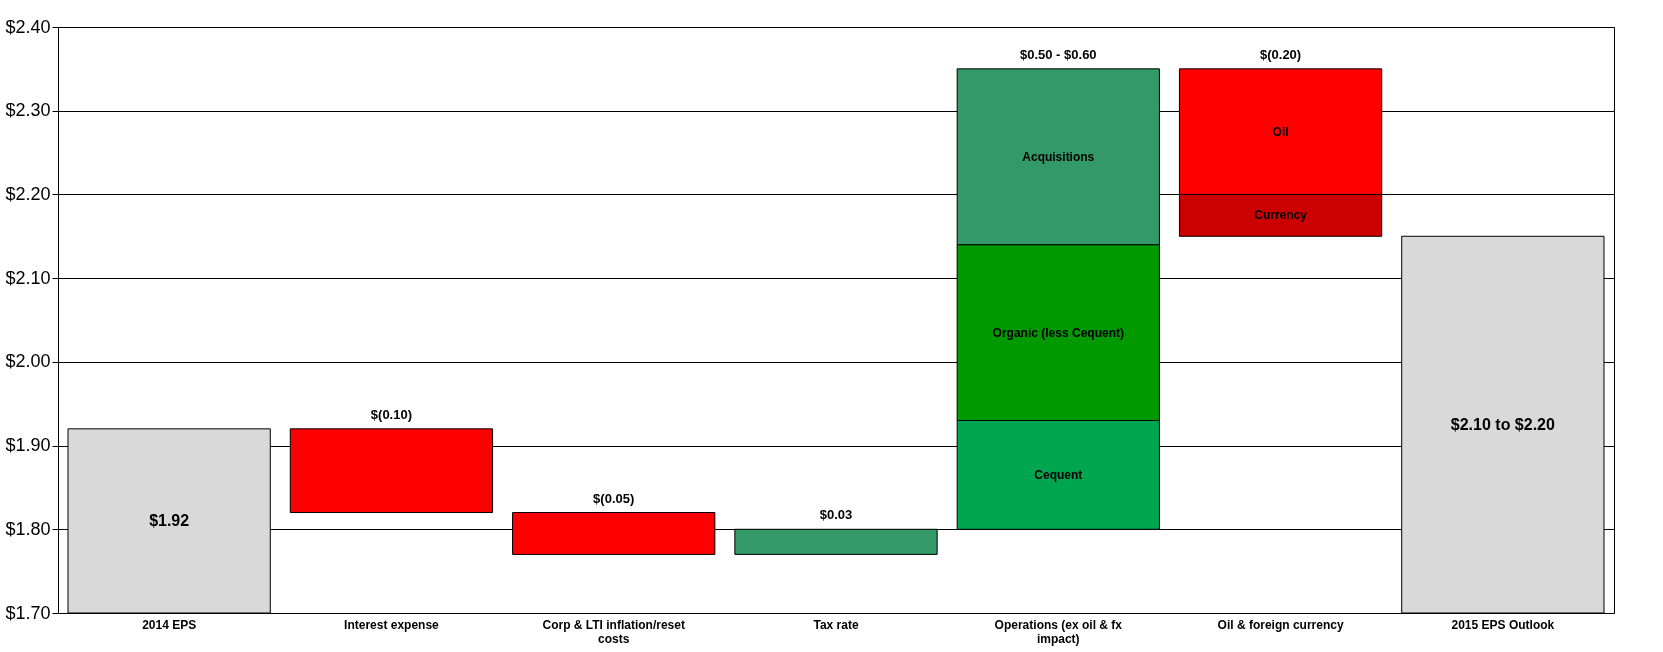 The height and width of the screenshot is (652, 1663). Describe the element at coordinates (28, 612) in the screenshot. I see `y-tick-label: $1.70` at that location.